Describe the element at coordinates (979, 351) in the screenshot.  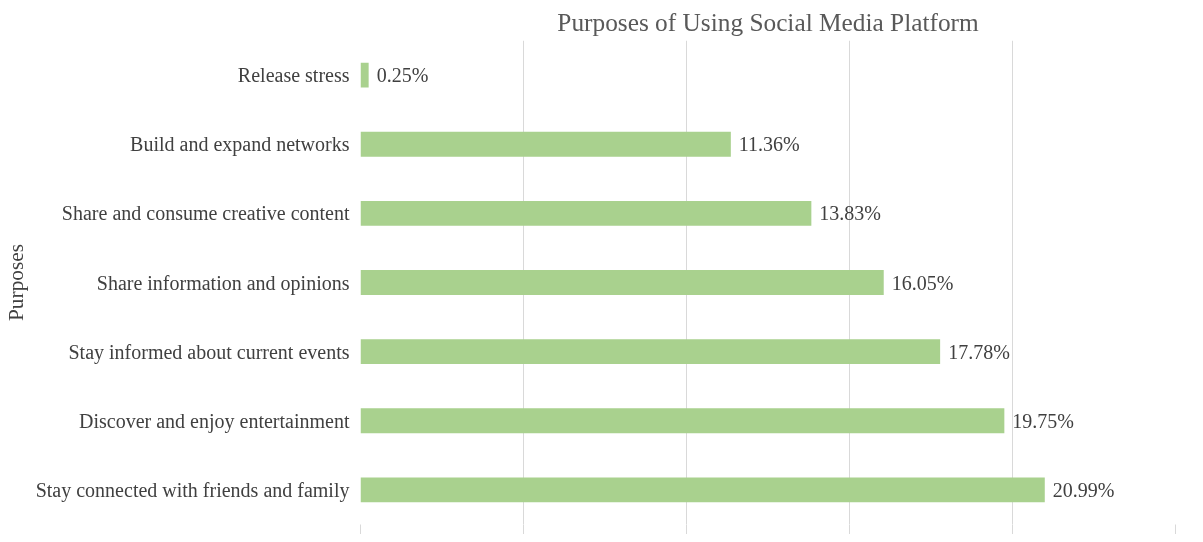
I see `data-label: 17.78%` at that location.